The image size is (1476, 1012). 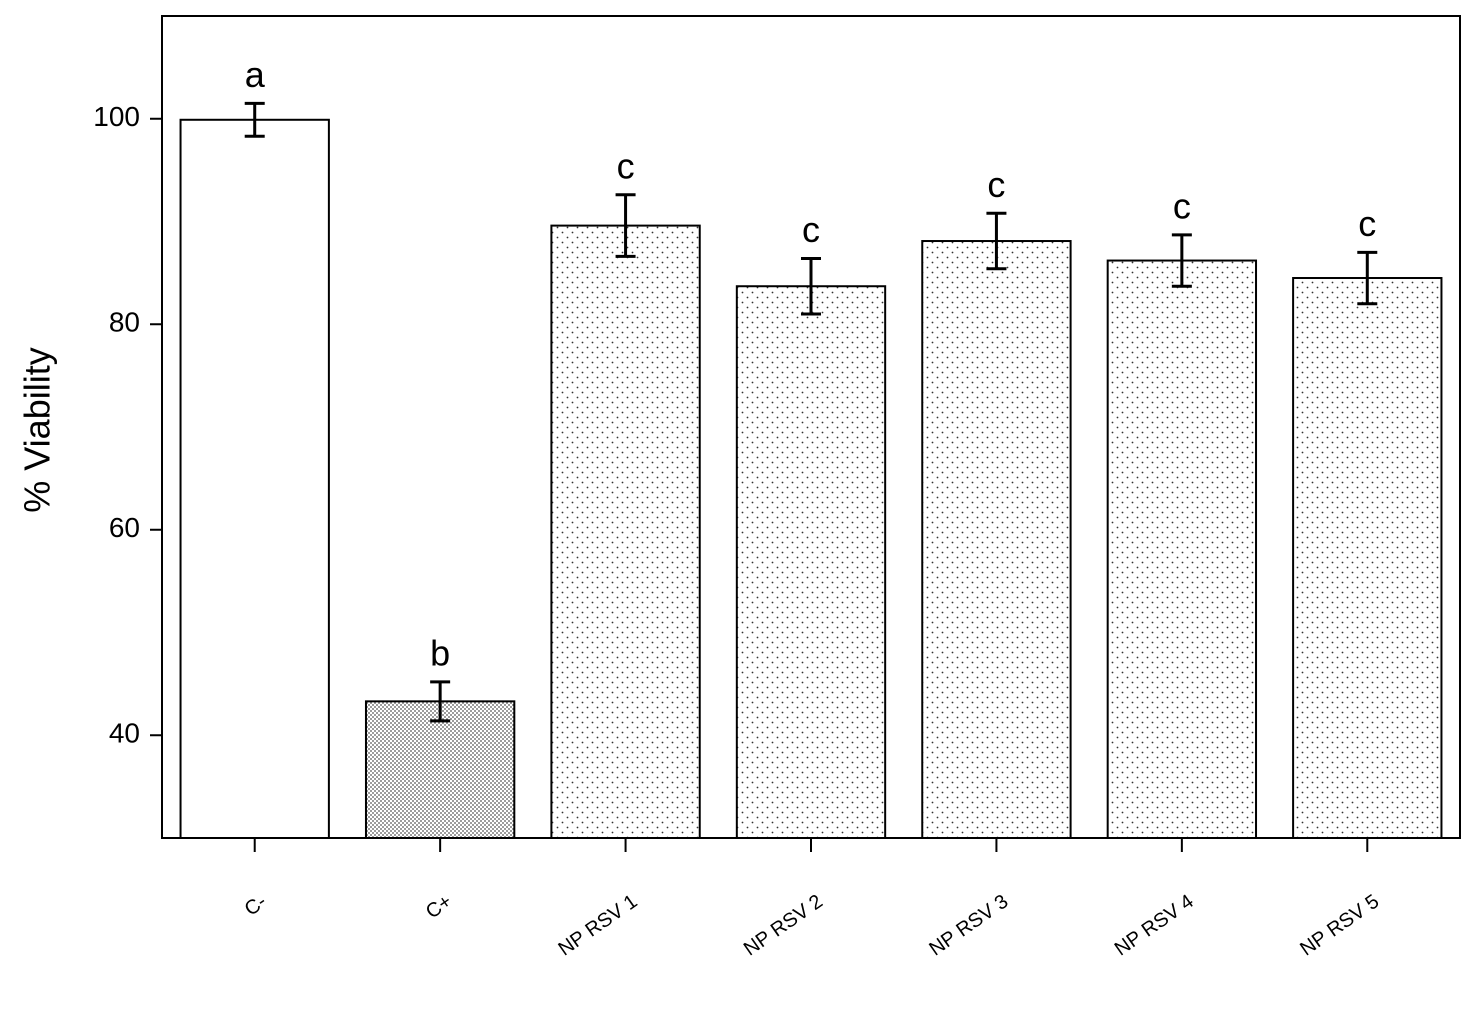 What do you see at coordinates (440, 652) in the screenshot?
I see `significance-letter: b` at bounding box center [440, 652].